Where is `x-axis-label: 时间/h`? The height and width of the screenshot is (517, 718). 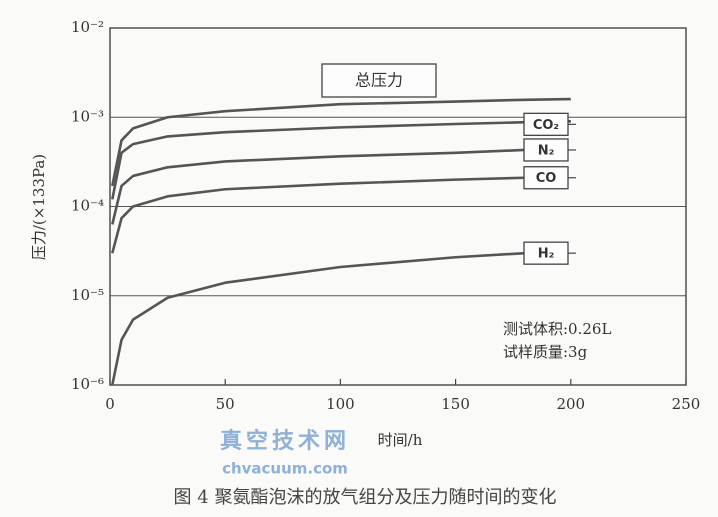 x-axis-label: 时间/h is located at coordinates (400, 440).